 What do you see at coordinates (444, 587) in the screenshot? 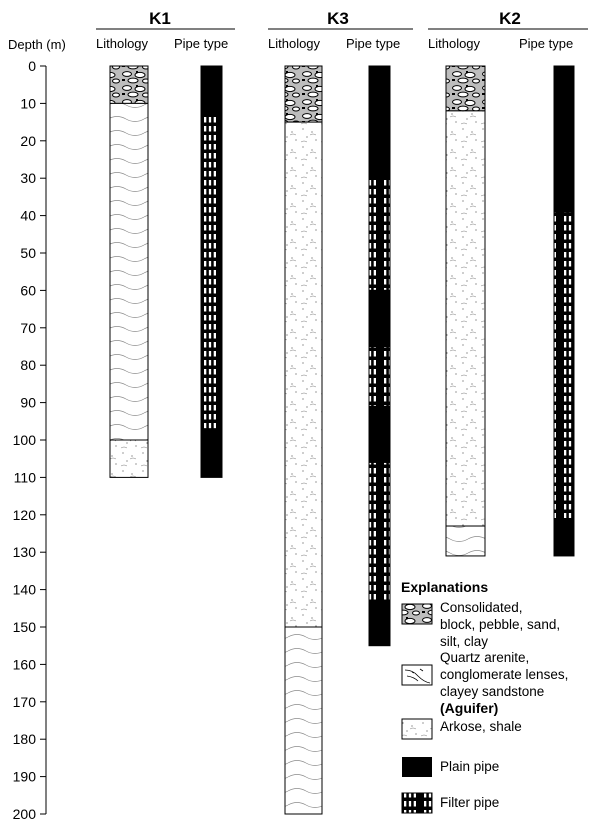
I see `legend-title: Explanations` at bounding box center [444, 587].